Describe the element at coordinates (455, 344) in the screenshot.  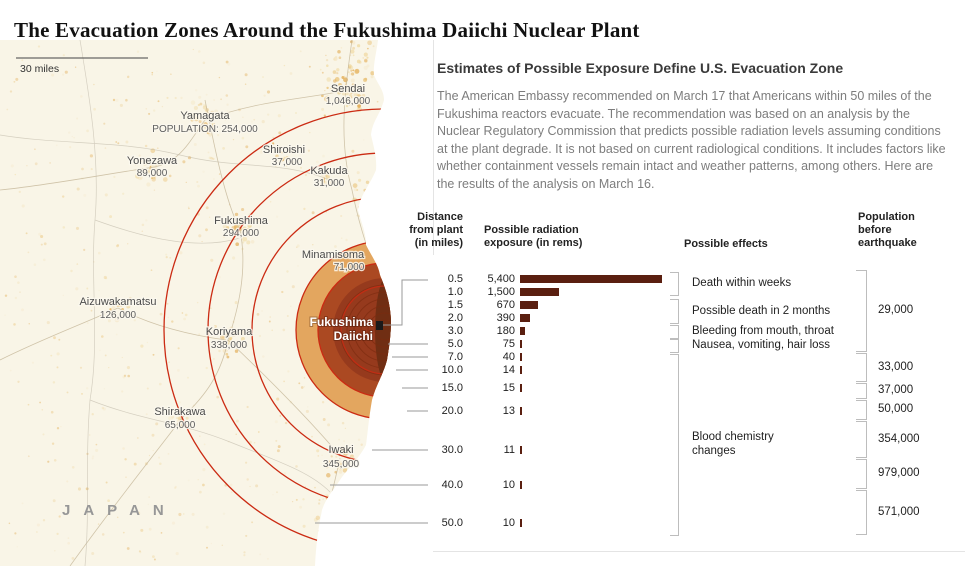
I see `distance-value: 5.0` at that location.